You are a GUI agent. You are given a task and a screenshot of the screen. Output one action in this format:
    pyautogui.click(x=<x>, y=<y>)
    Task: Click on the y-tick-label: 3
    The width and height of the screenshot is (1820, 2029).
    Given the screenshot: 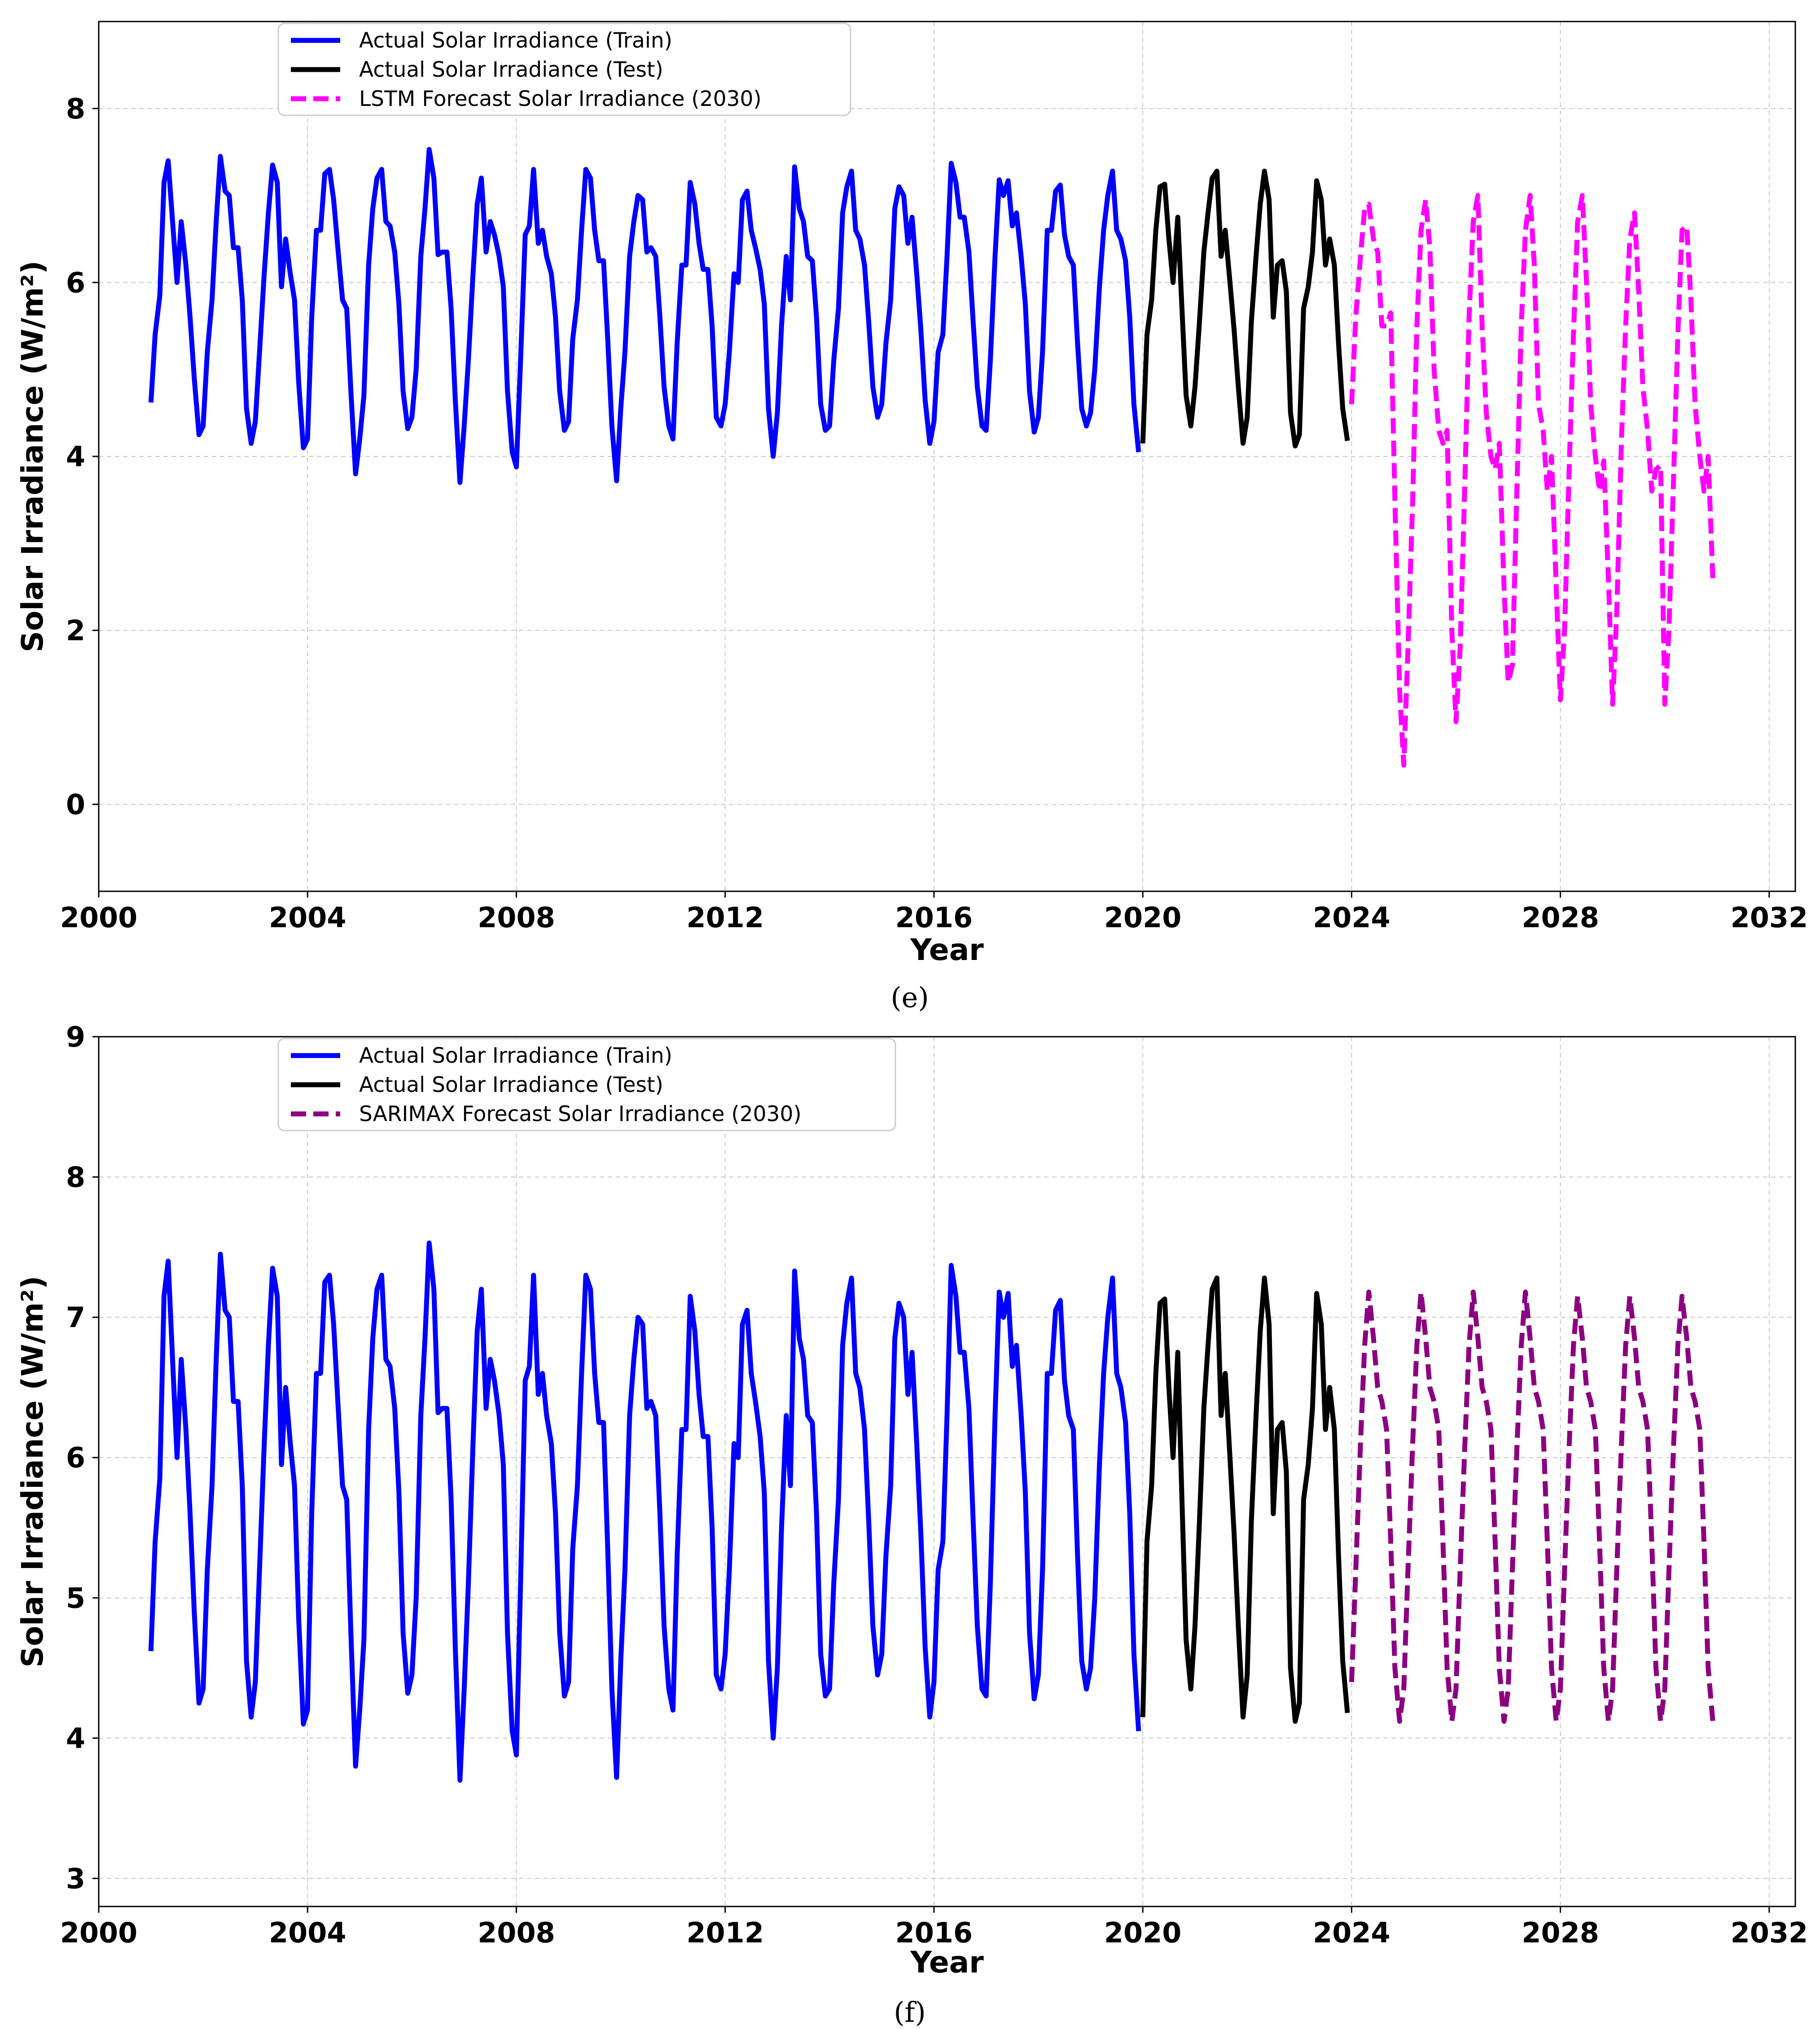 What is the action you would take?
    pyautogui.click(x=76, y=1879)
    